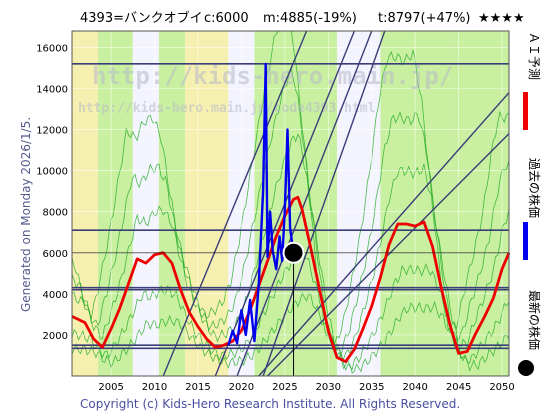 Image resolution: width=560 pixels, height=420 pixels. I want to click on y-tick-label: 10000, so click(52, 172).